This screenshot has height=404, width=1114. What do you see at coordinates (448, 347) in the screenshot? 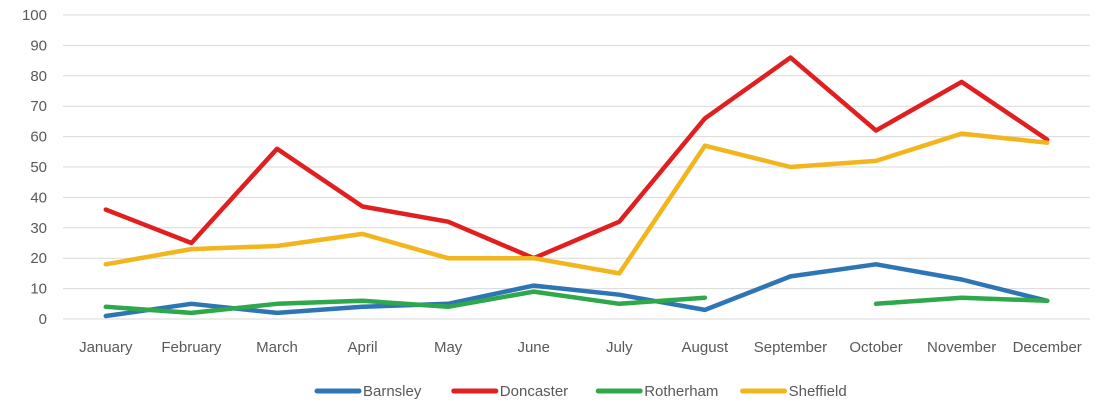
I see `x-tick-label: May` at bounding box center [448, 347].